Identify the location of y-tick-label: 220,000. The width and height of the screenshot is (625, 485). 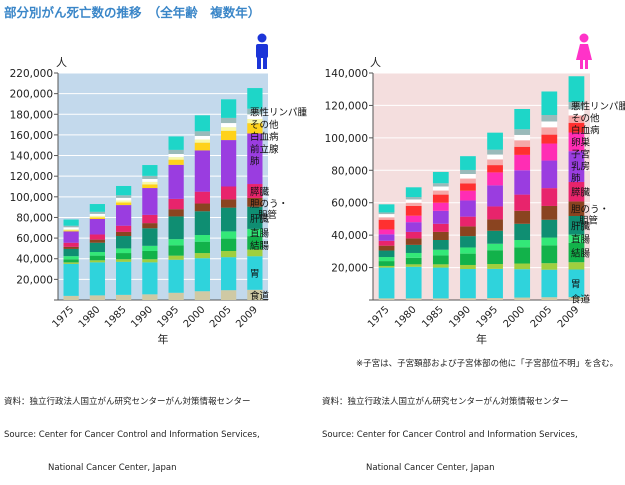
(31, 74).